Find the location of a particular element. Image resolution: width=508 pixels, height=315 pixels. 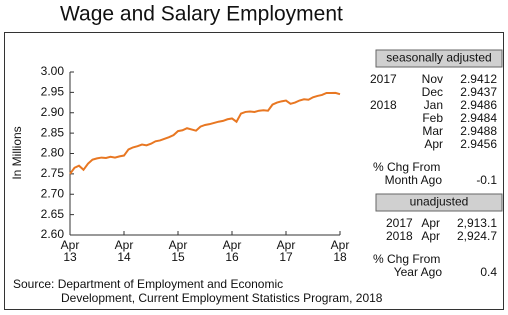

x-tick-label: Apr 16 is located at coordinates (232, 251).